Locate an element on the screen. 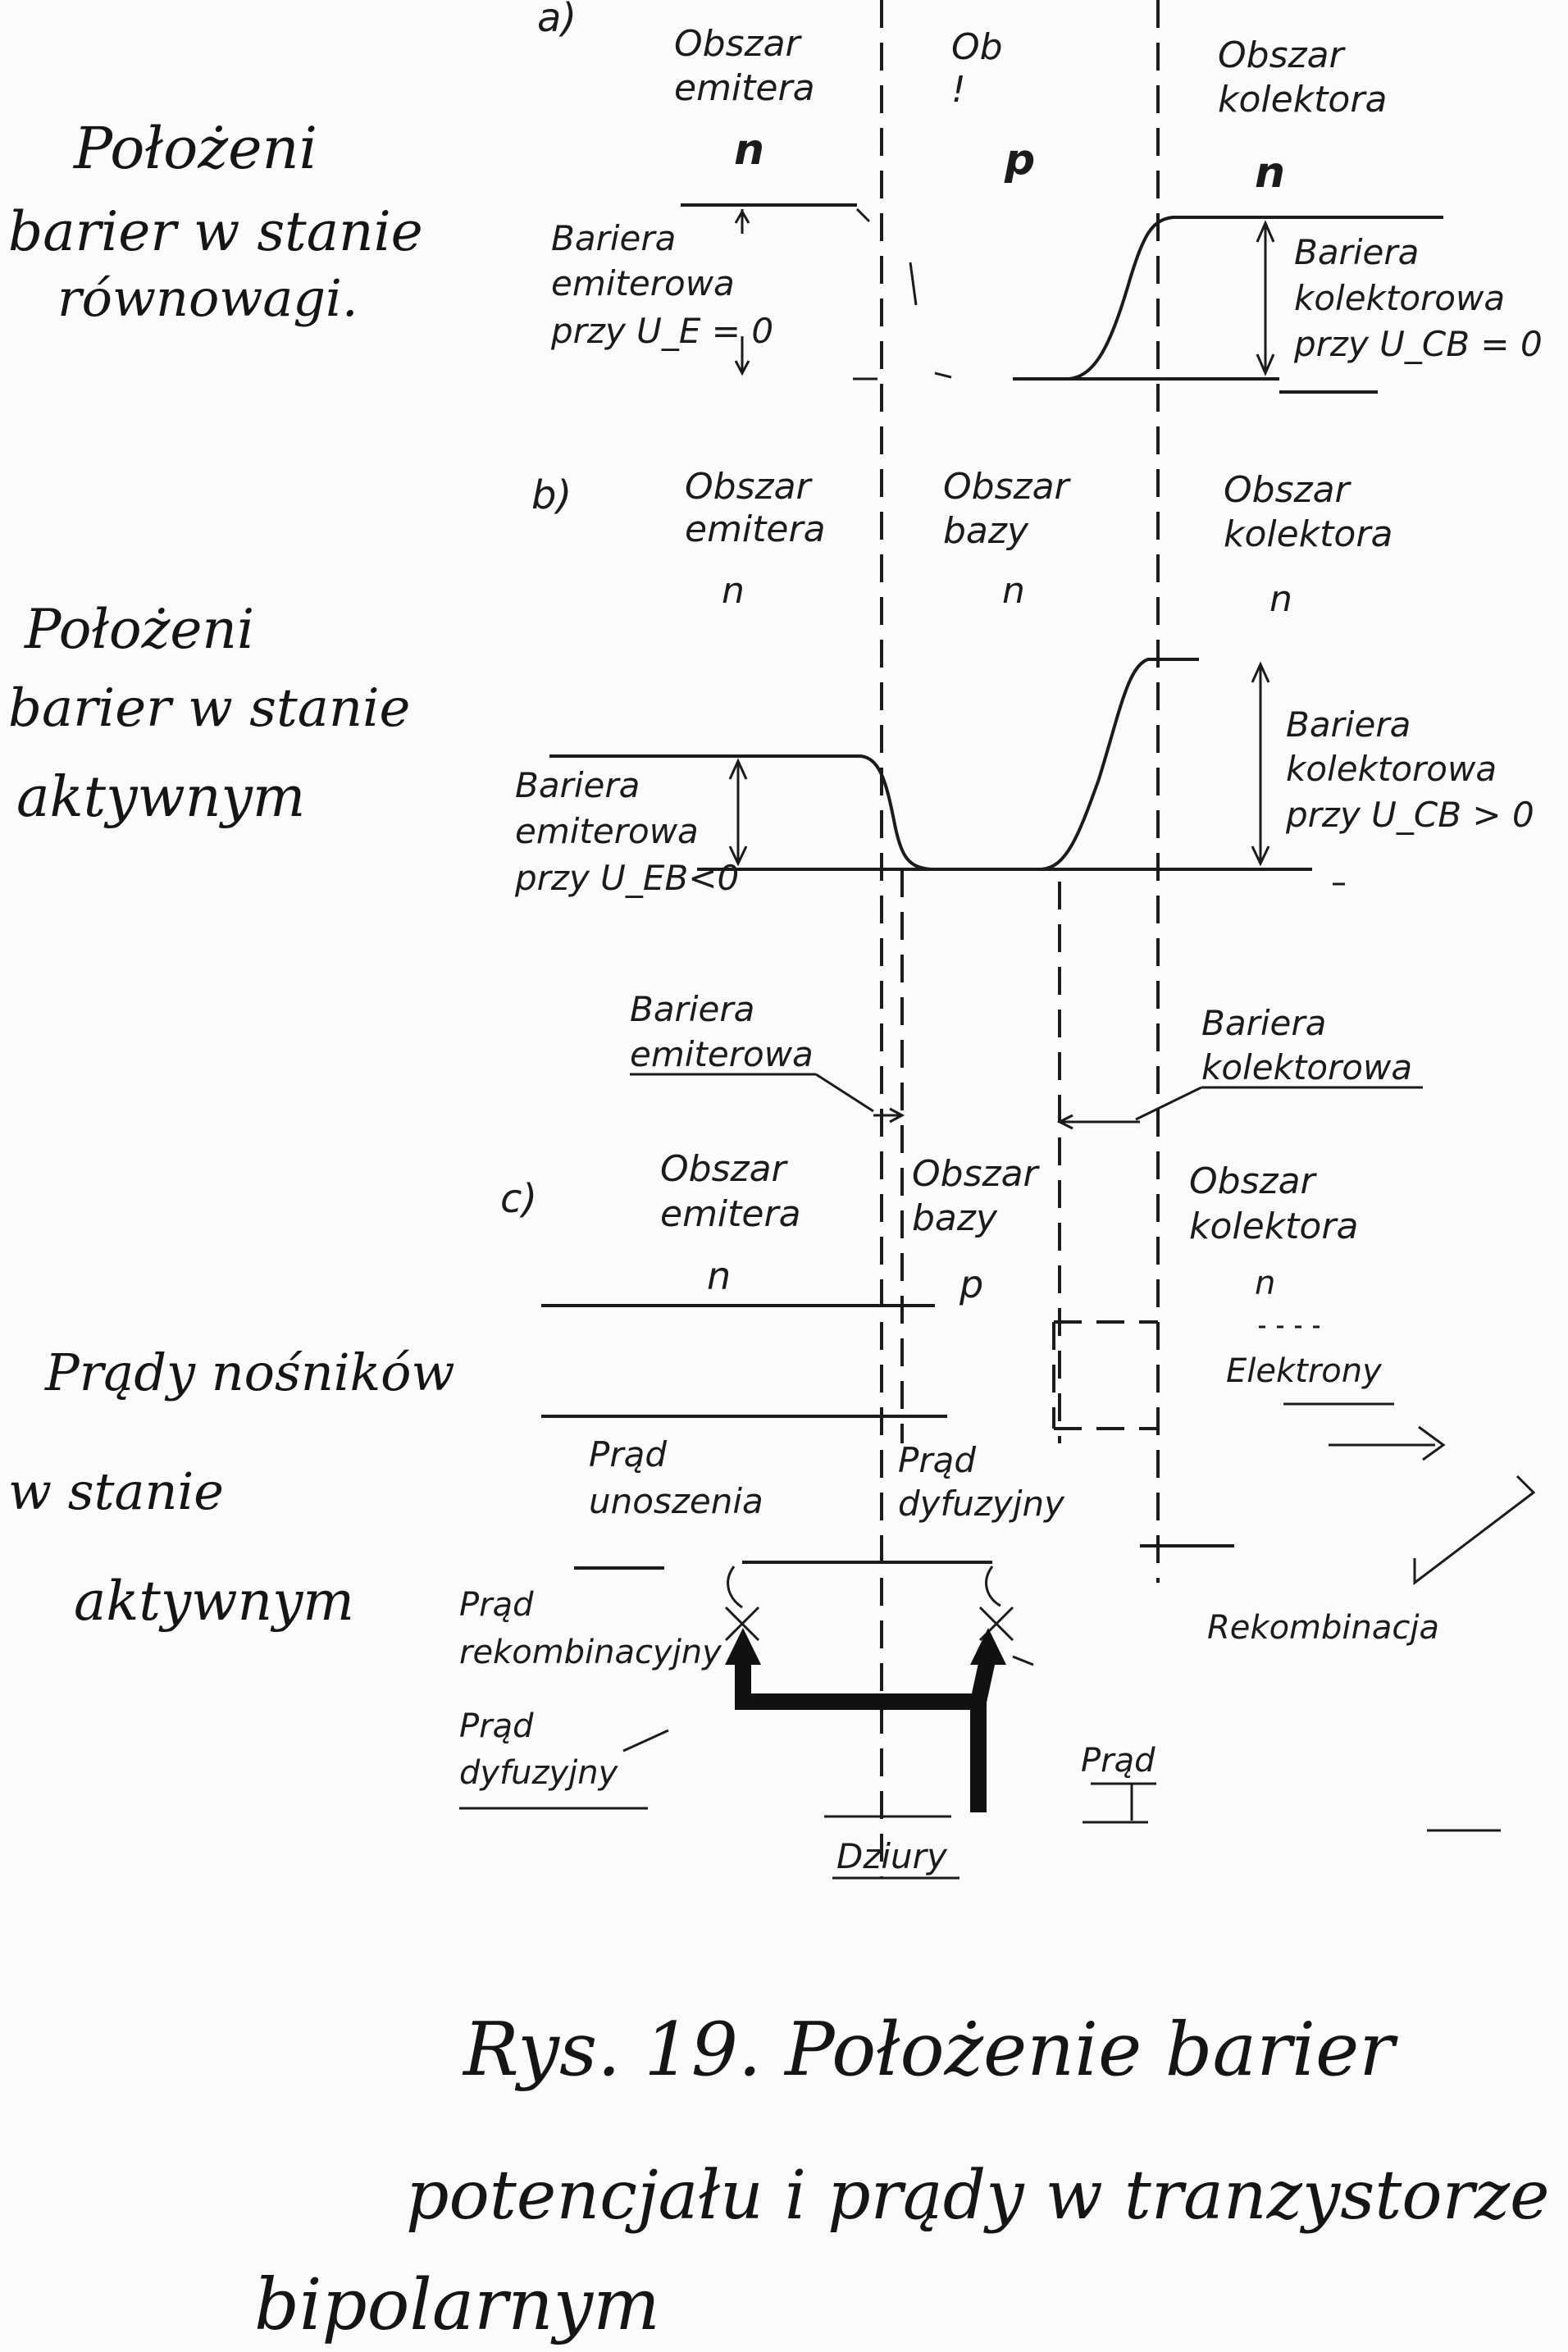  panel-c-base-title: Obszar is located at coordinates (977, 1174).